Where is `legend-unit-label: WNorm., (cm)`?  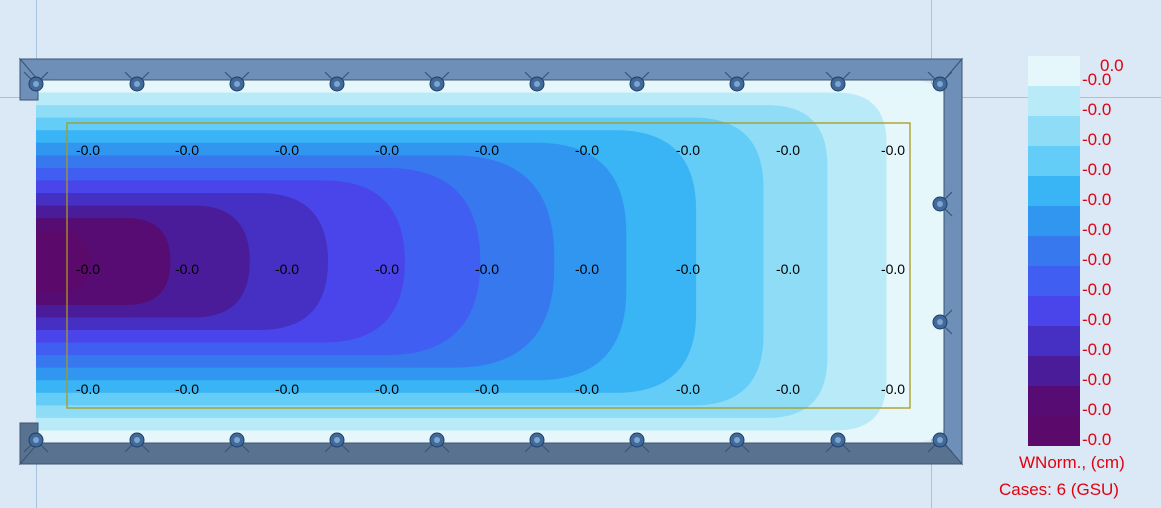 legend-unit-label: WNorm., (cm) is located at coordinates (1072, 462).